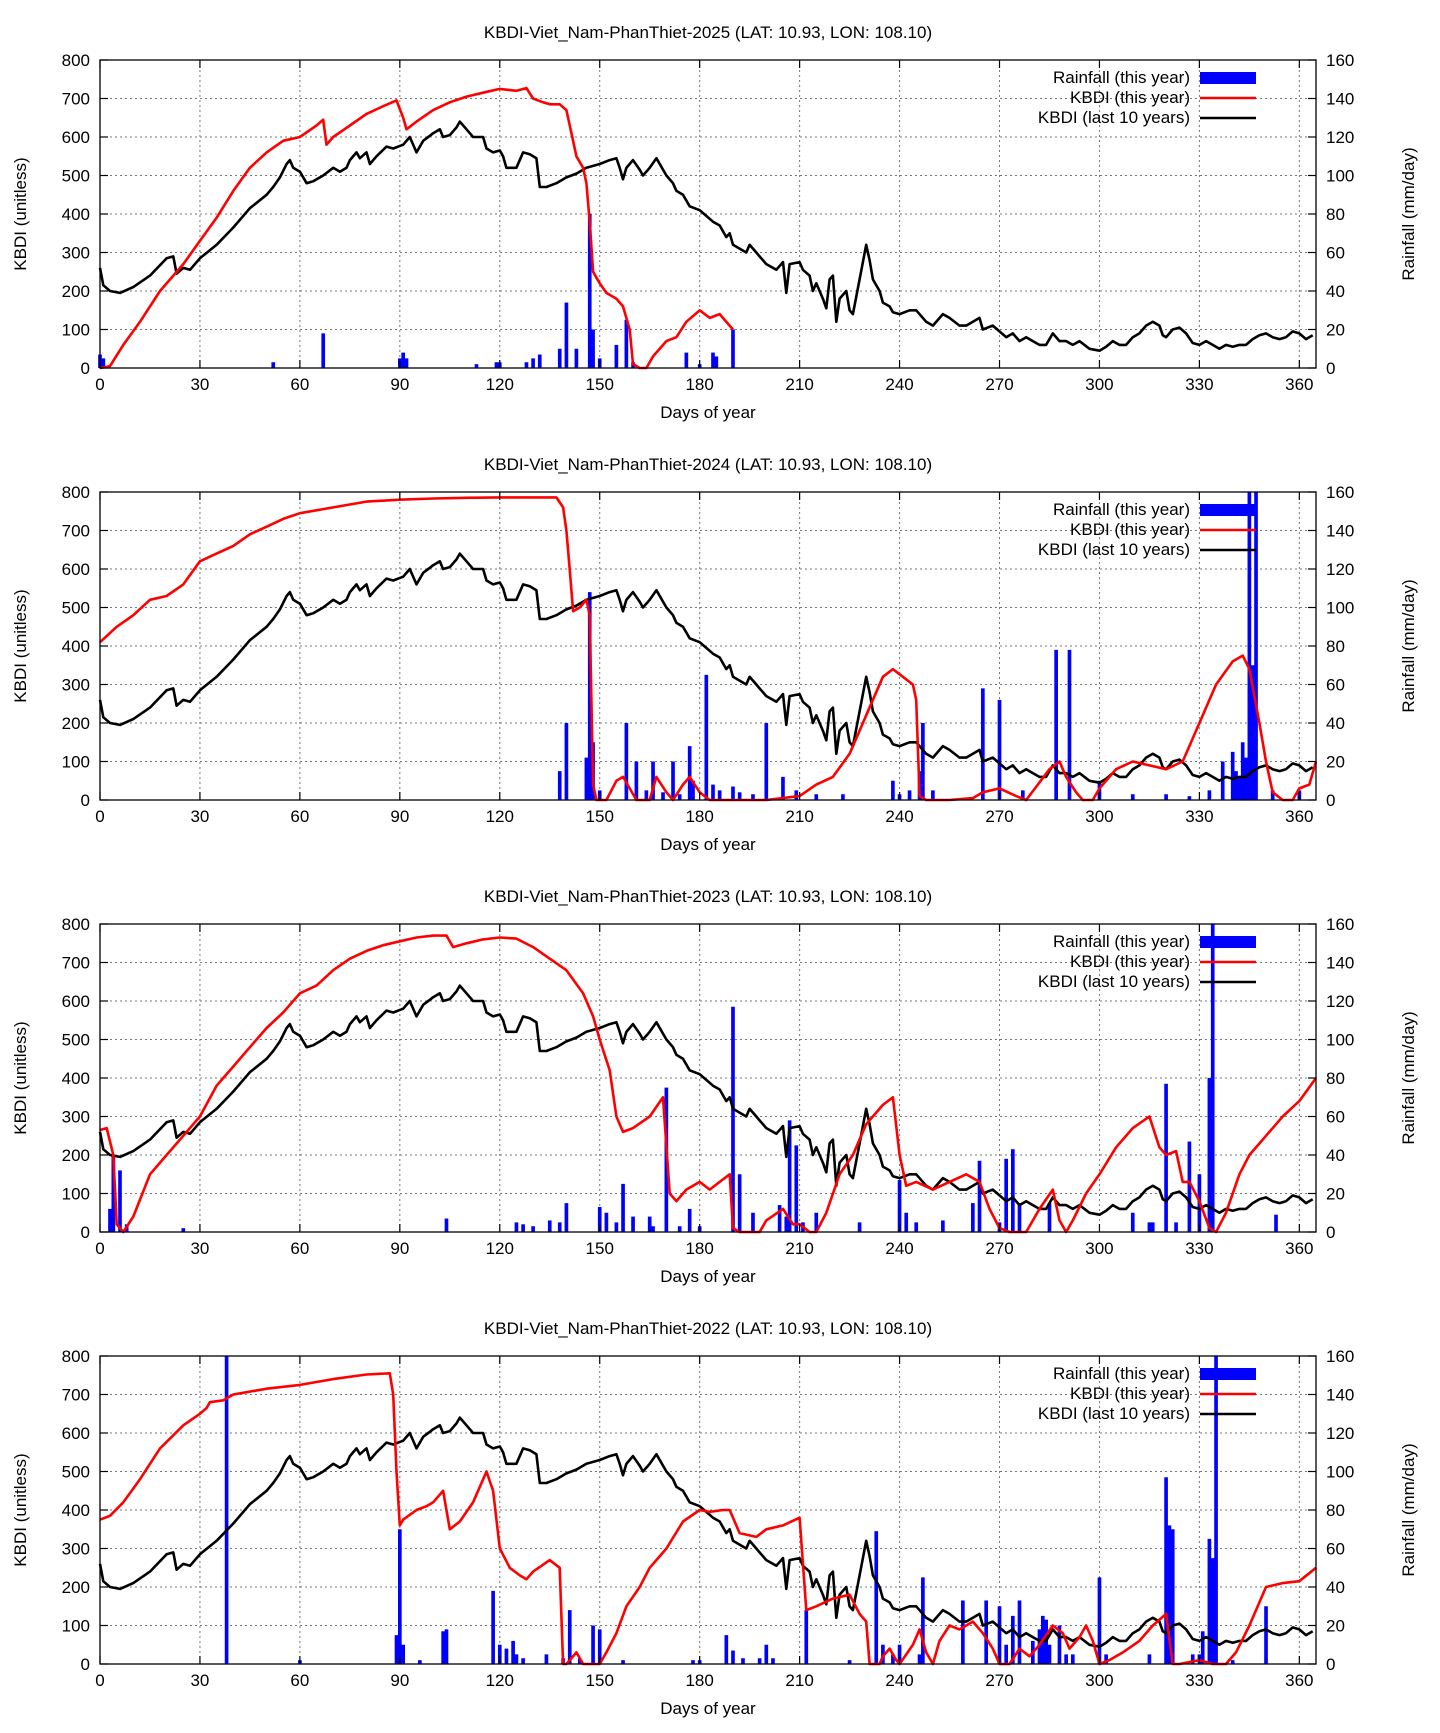  I want to click on y-tick-label: 400, so click(76, 214).